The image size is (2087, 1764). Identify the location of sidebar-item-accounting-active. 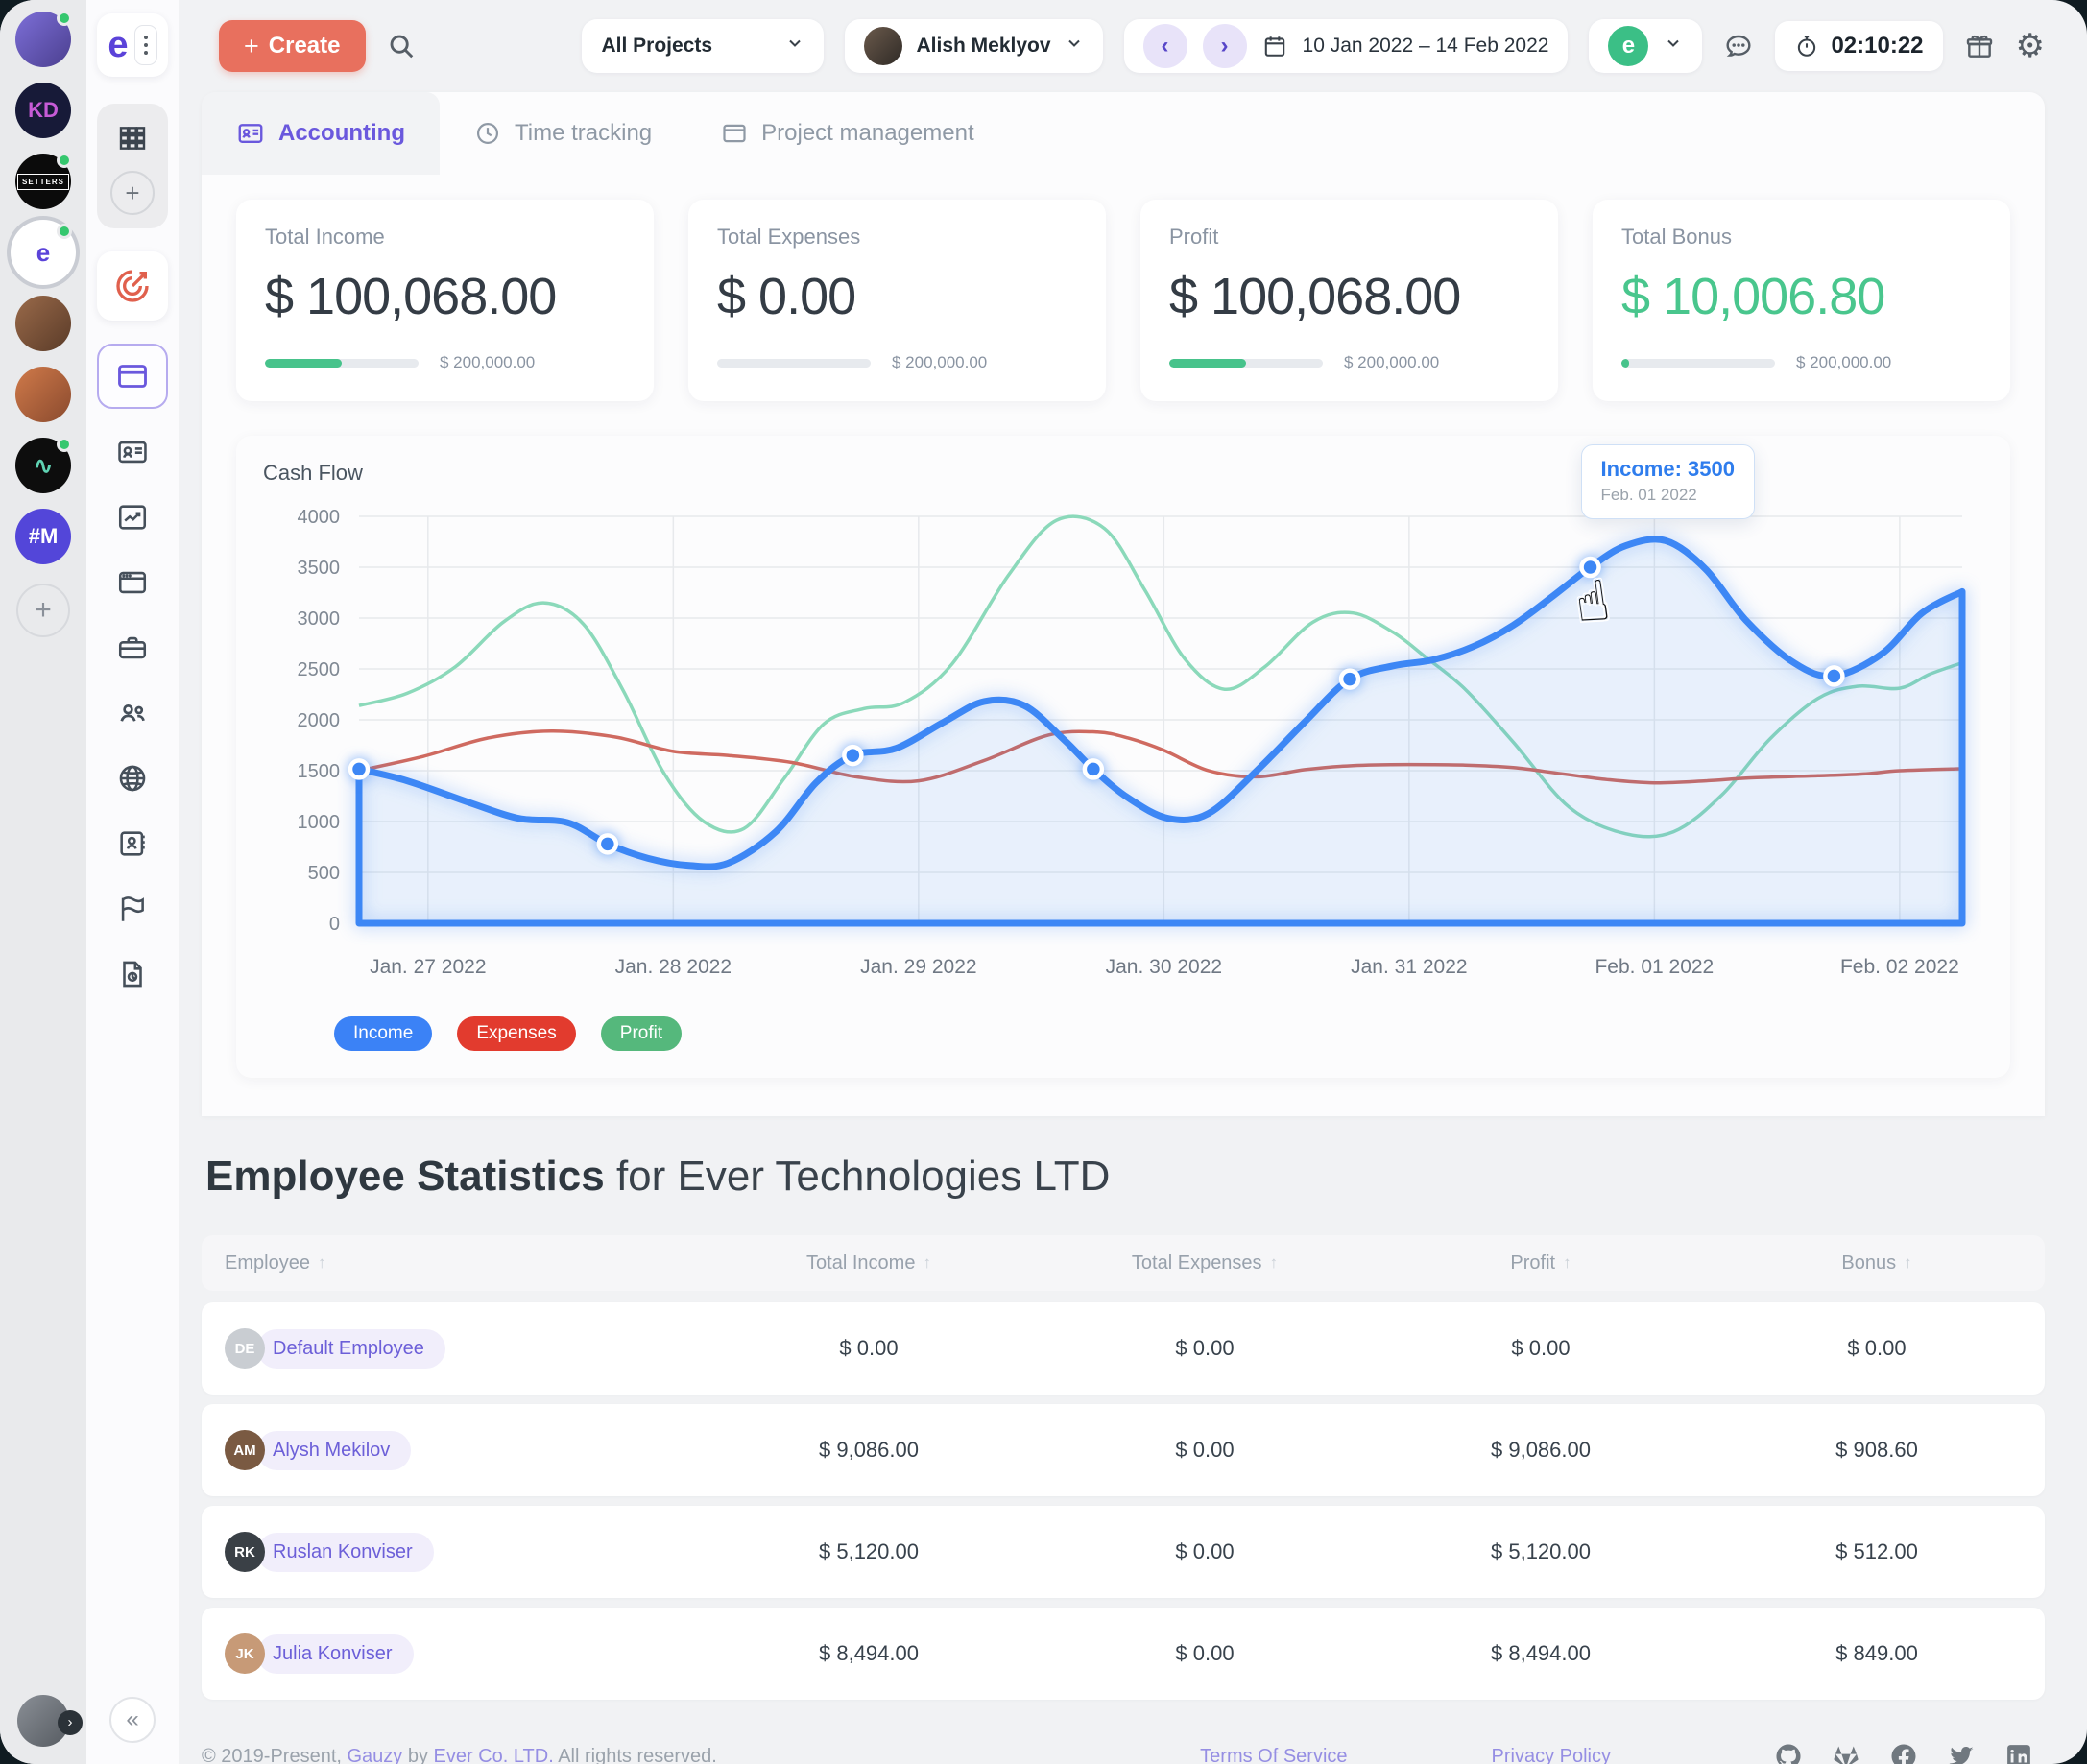
(132, 376).